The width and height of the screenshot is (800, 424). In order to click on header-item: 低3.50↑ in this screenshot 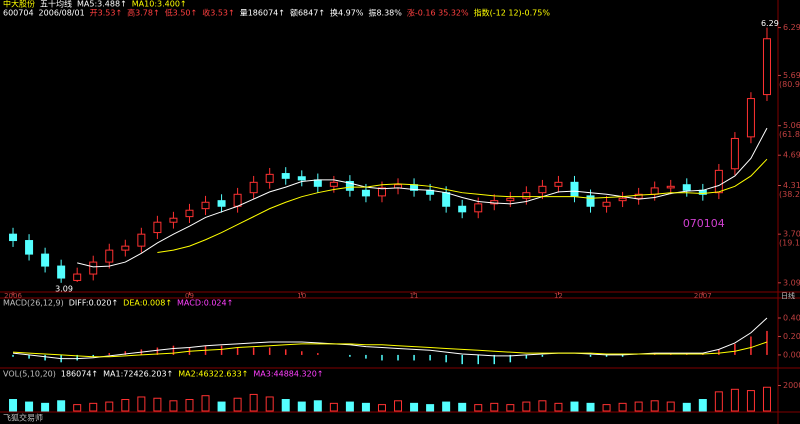, I will do `click(181, 13)`.